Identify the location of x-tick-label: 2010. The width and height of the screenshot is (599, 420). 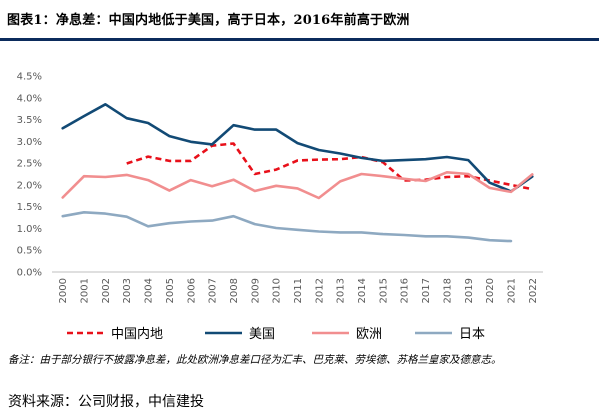
(277, 290).